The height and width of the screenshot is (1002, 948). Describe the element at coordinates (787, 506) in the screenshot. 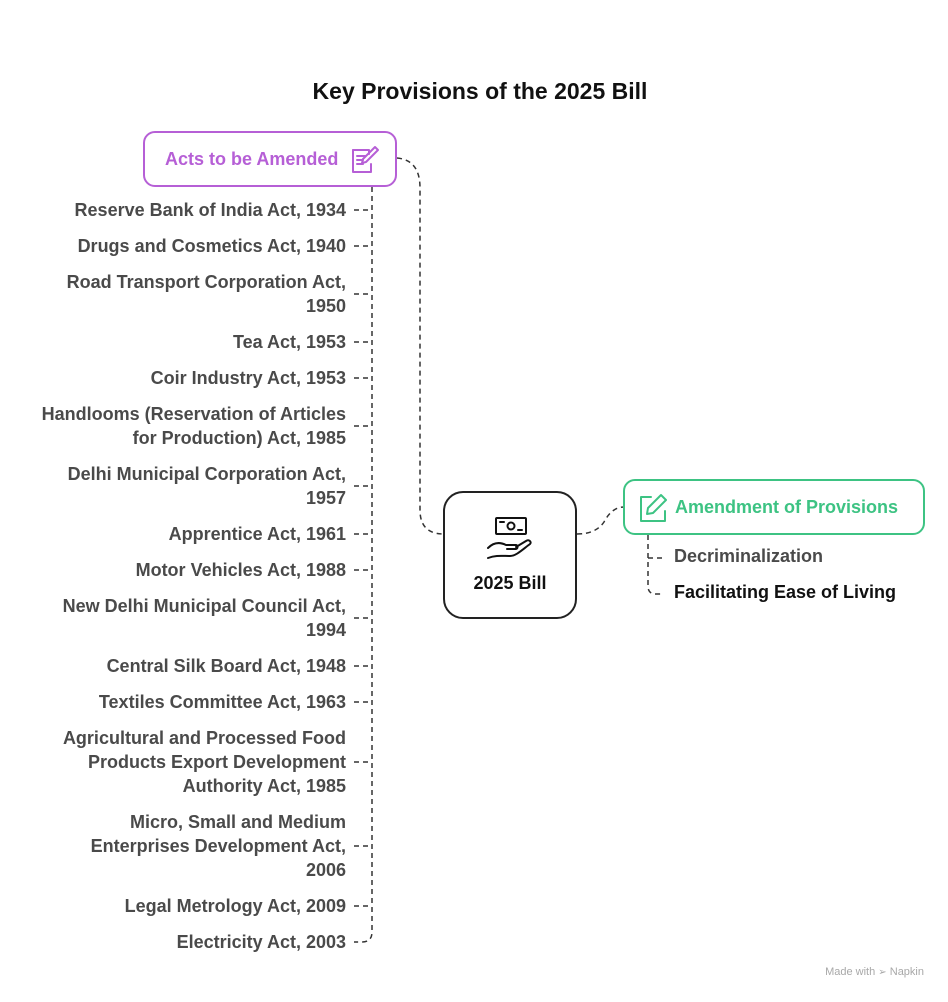

I see `amendment-node-label: Amendment of Provisions` at that location.